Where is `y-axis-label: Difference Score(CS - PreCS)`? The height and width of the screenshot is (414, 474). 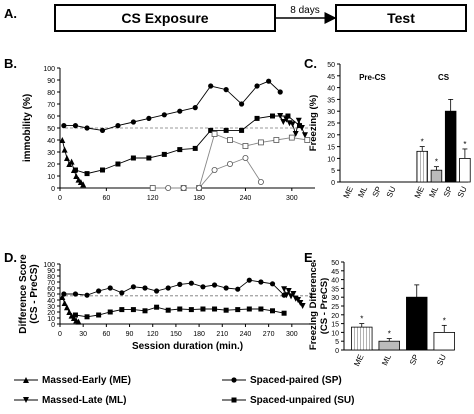
y-axis-label: Difference Score(CS - PreCS) is located at coordinates (29, 294).